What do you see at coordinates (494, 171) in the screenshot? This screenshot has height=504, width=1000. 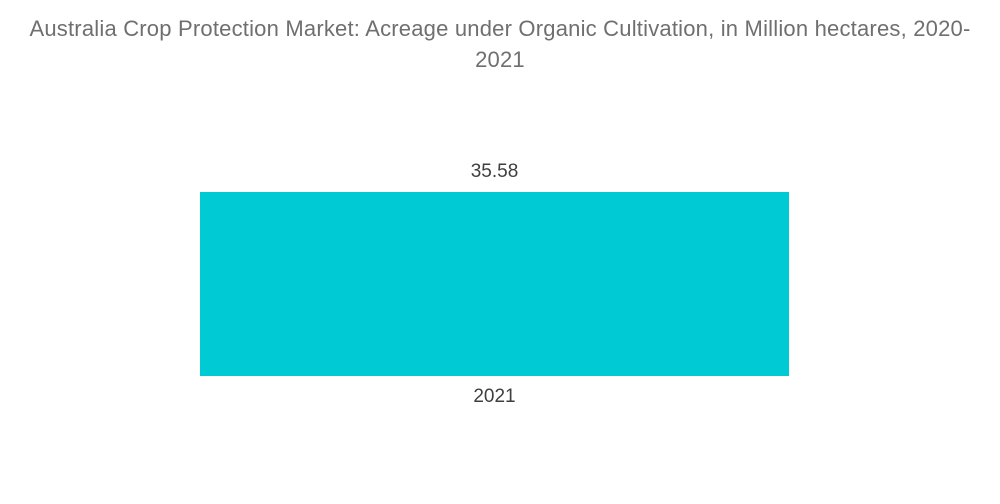 I see `bar-value-label: 35.58` at bounding box center [494, 171].